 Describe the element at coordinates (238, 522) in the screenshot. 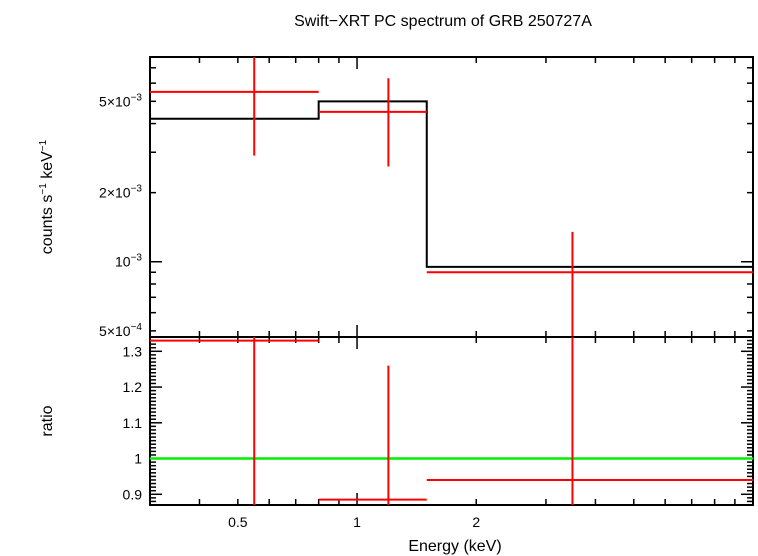

I see `x-tick-label: 0.5` at that location.